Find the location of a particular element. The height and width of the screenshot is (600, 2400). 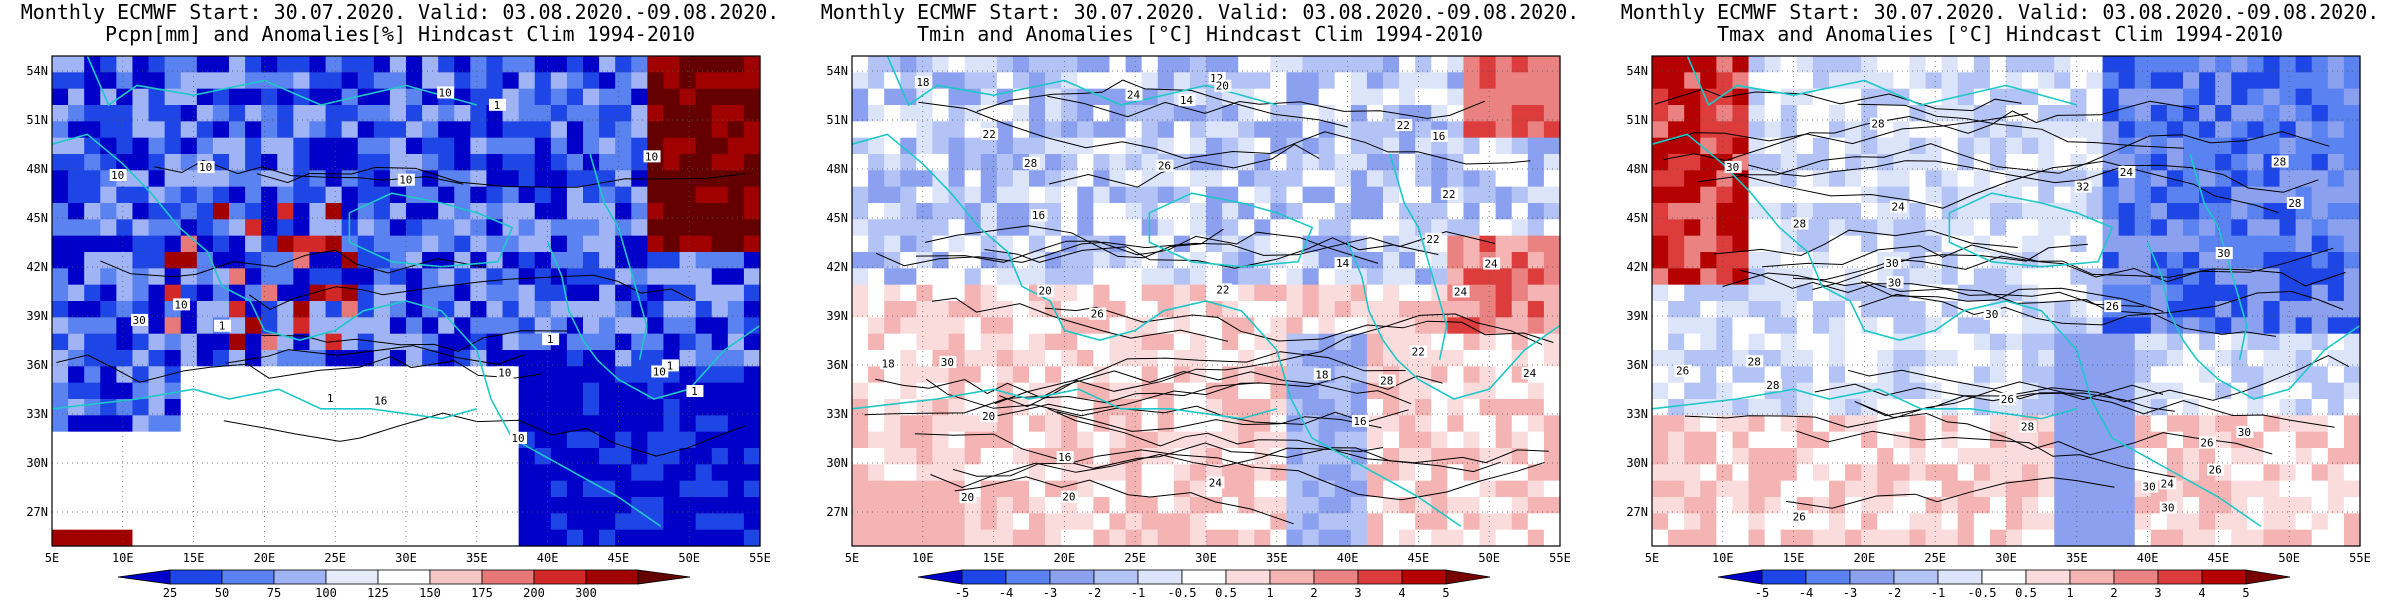

lon-label: 55E is located at coordinates (1560, 558).